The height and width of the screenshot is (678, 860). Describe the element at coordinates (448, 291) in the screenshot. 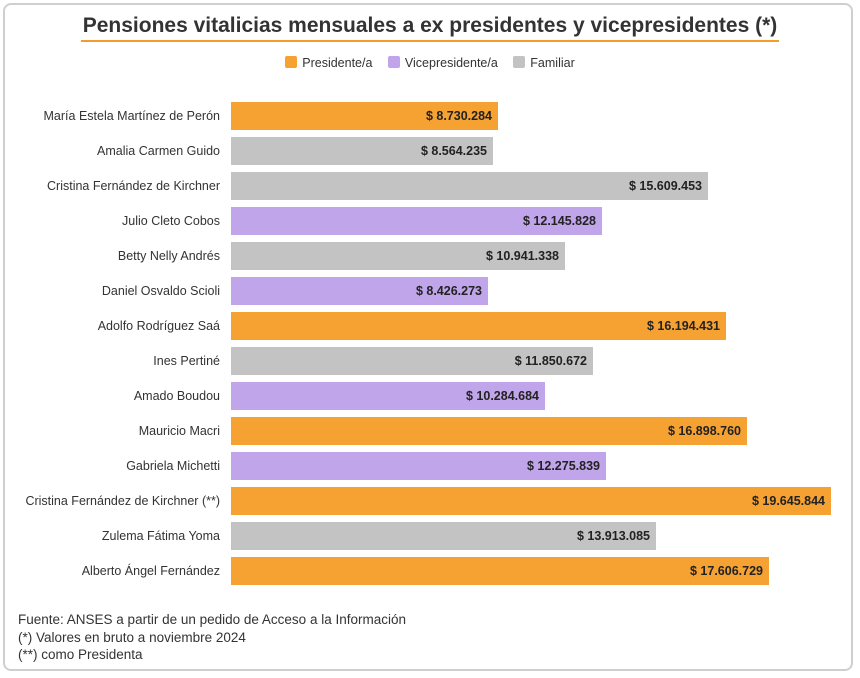

I see `bar-value-label-daniel-osvaldo-scioli-5: $ 8.426.273` at that location.